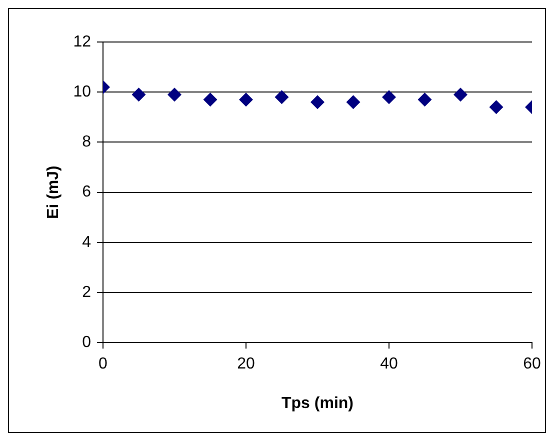  I want to click on y-tick-label: 4, so click(87, 242).